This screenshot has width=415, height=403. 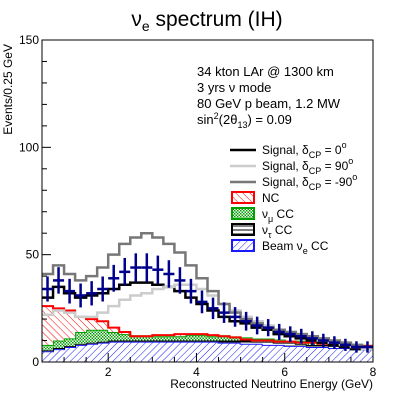 I want to click on stacked-backgrounds, so click(x=207, y=333).